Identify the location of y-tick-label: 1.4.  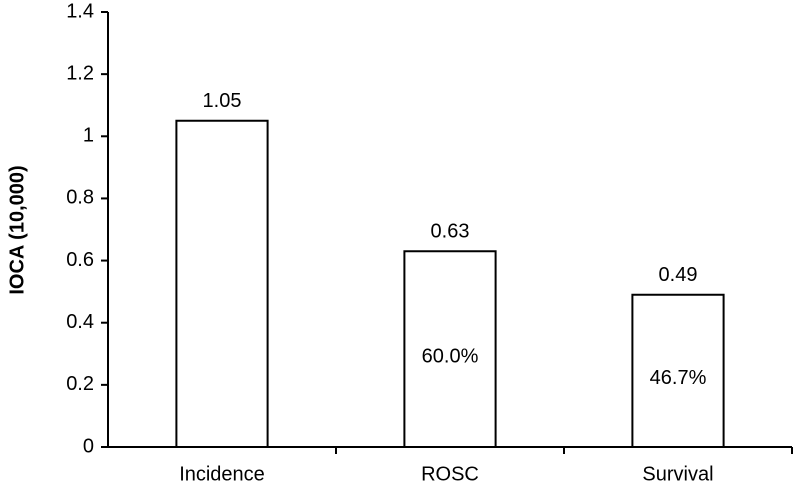
(80, 11).